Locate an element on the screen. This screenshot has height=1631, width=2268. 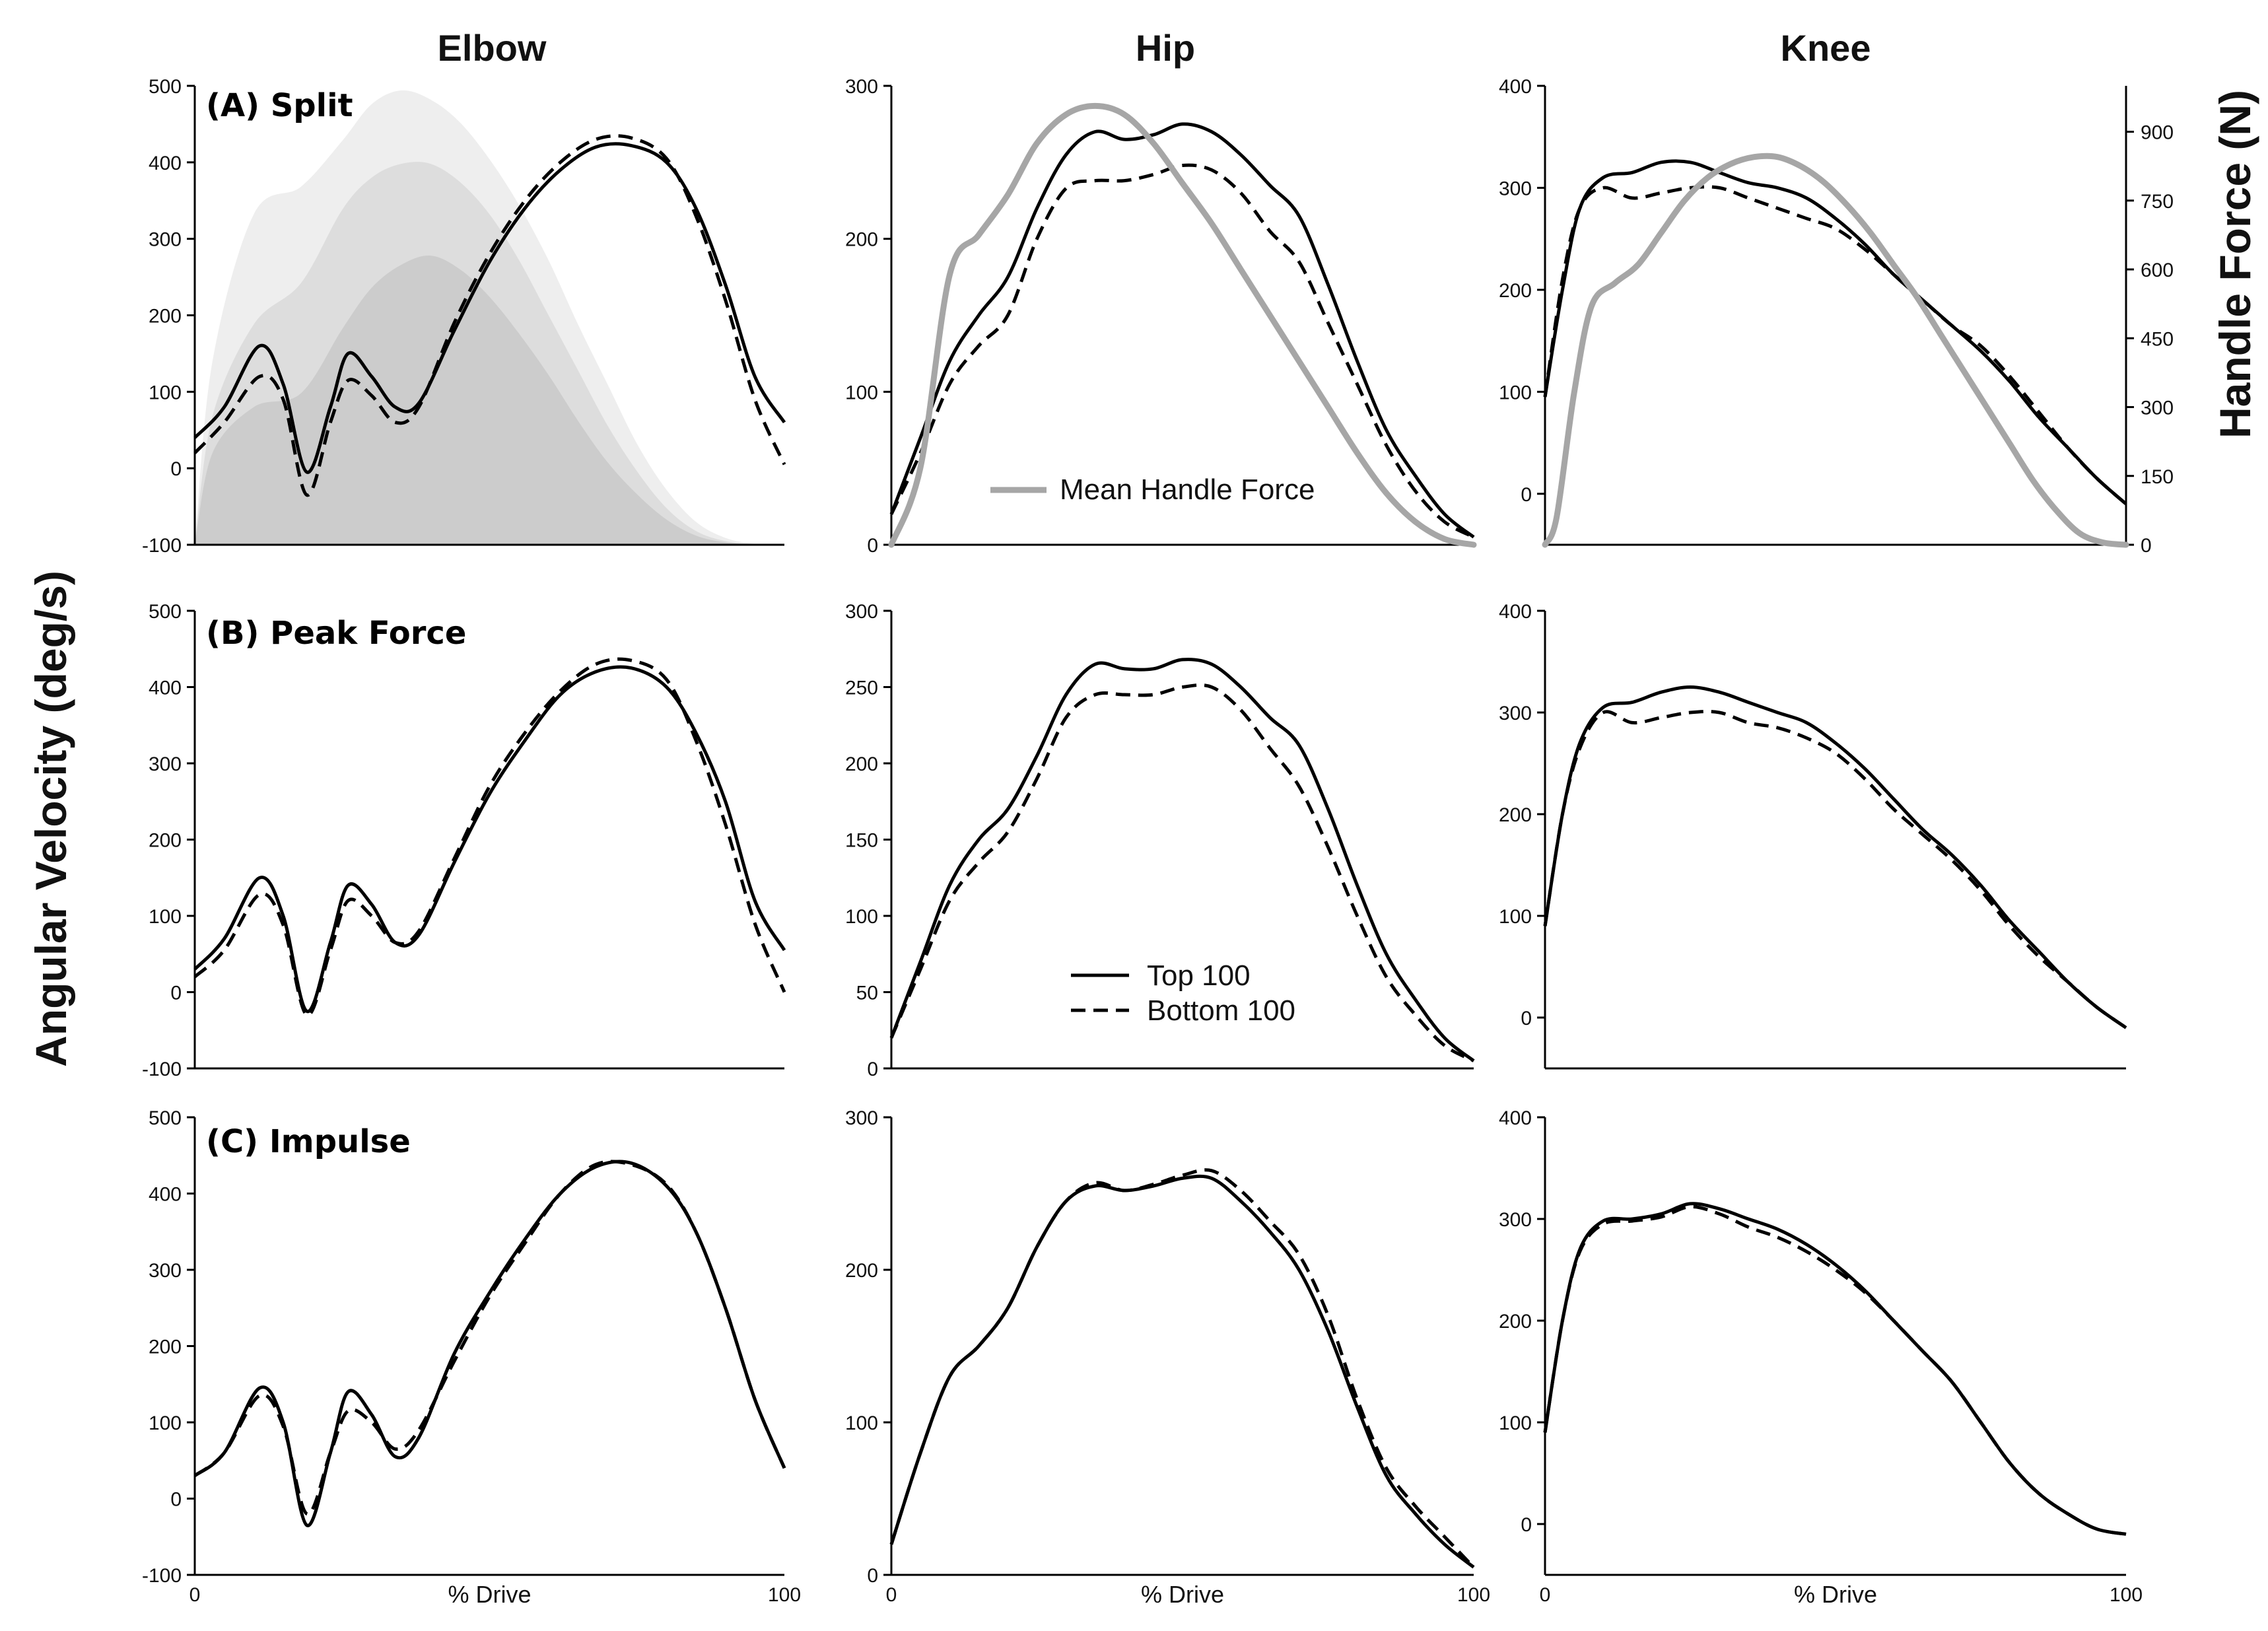
panel-a-knee: 0 100 200 300 400 0 150 300 450 600 750 900 is located at coordinates (1837, 316).